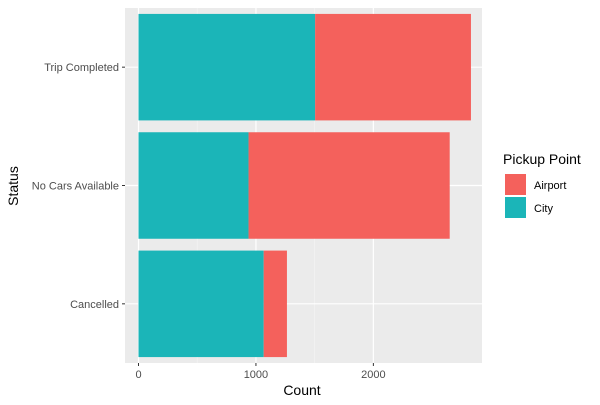 The height and width of the screenshot is (405, 600). What do you see at coordinates (94, 305) in the screenshot?
I see `y-tick-label: Cancelled` at bounding box center [94, 305].